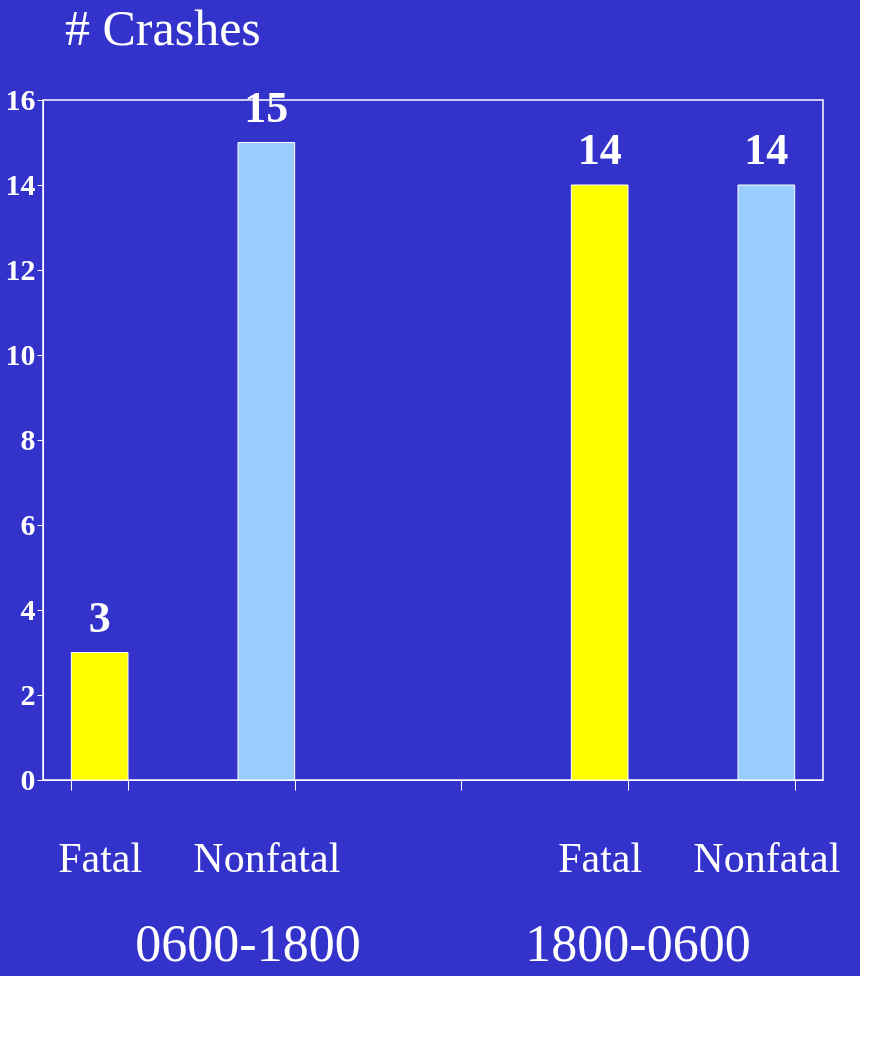  What do you see at coordinates (20, 184) in the screenshot?
I see `y-tick-label: 14` at bounding box center [20, 184].